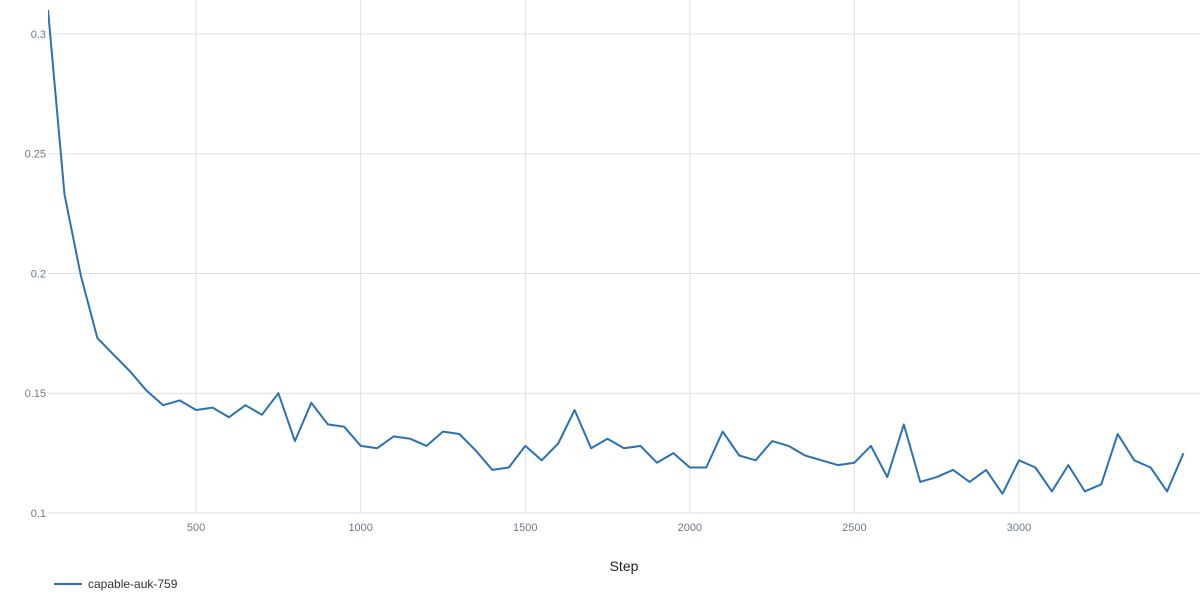 The image size is (1200, 600). I want to click on legend: capable-auk-759, so click(115, 584).